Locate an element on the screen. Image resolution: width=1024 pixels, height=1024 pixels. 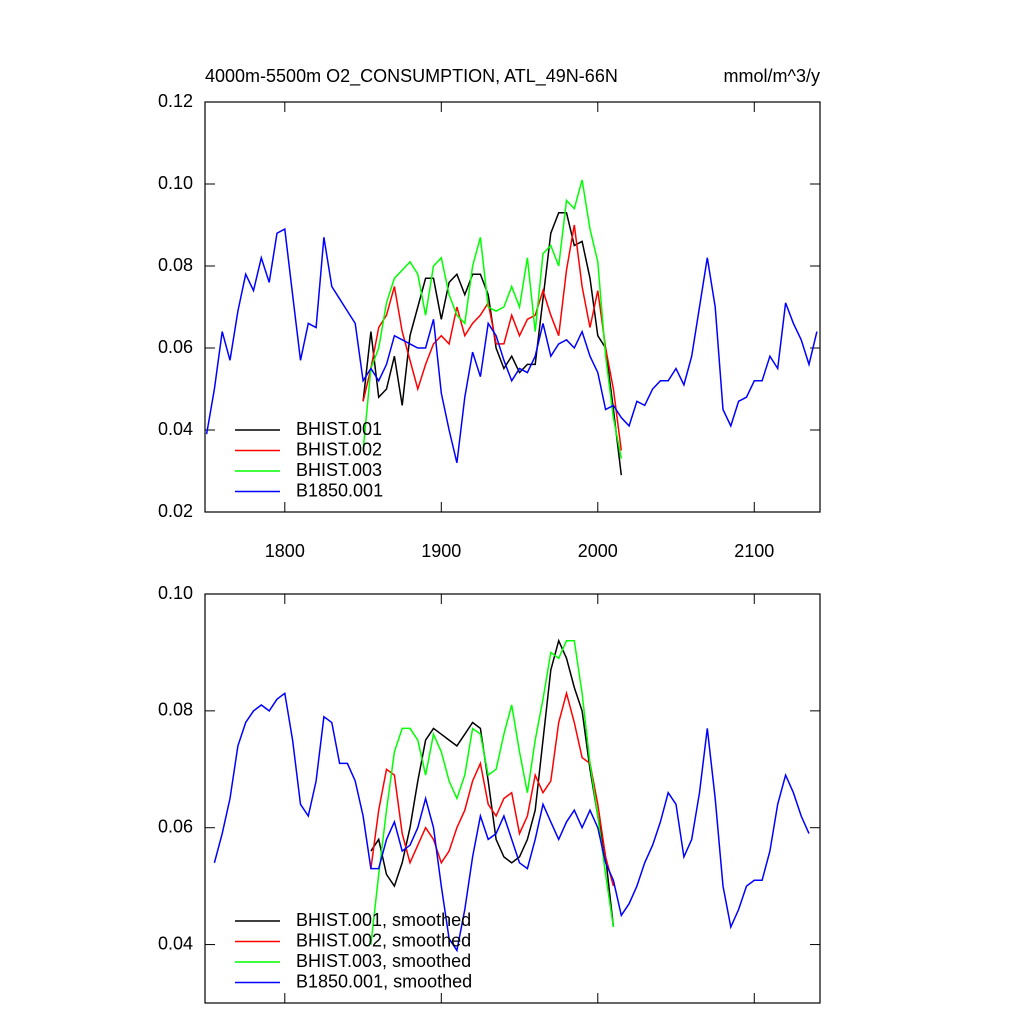
legend-label: BHIST.003 is located at coordinates (339, 470).